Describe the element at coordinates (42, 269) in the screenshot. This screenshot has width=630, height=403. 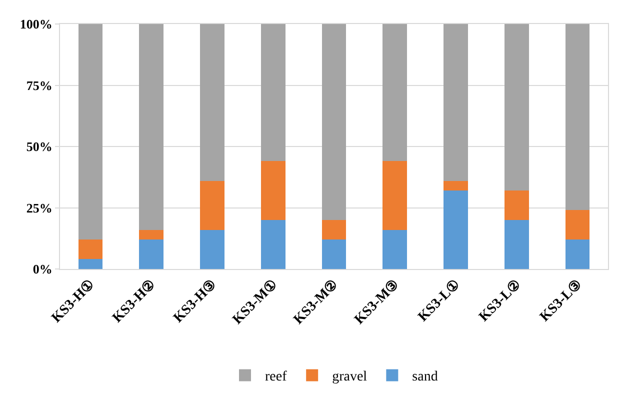
I see `y-tick-label: 0%` at that location.